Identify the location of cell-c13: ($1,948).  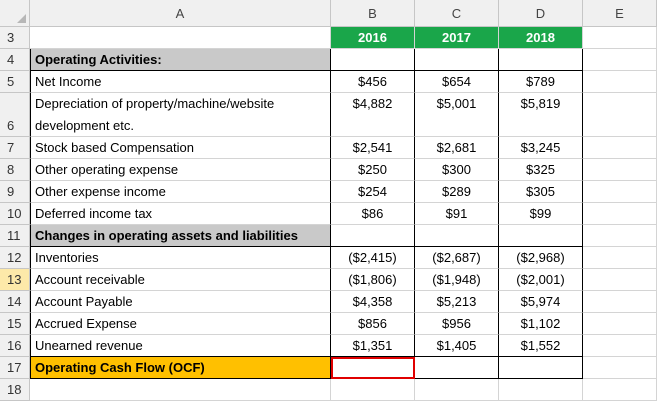
(457, 280).